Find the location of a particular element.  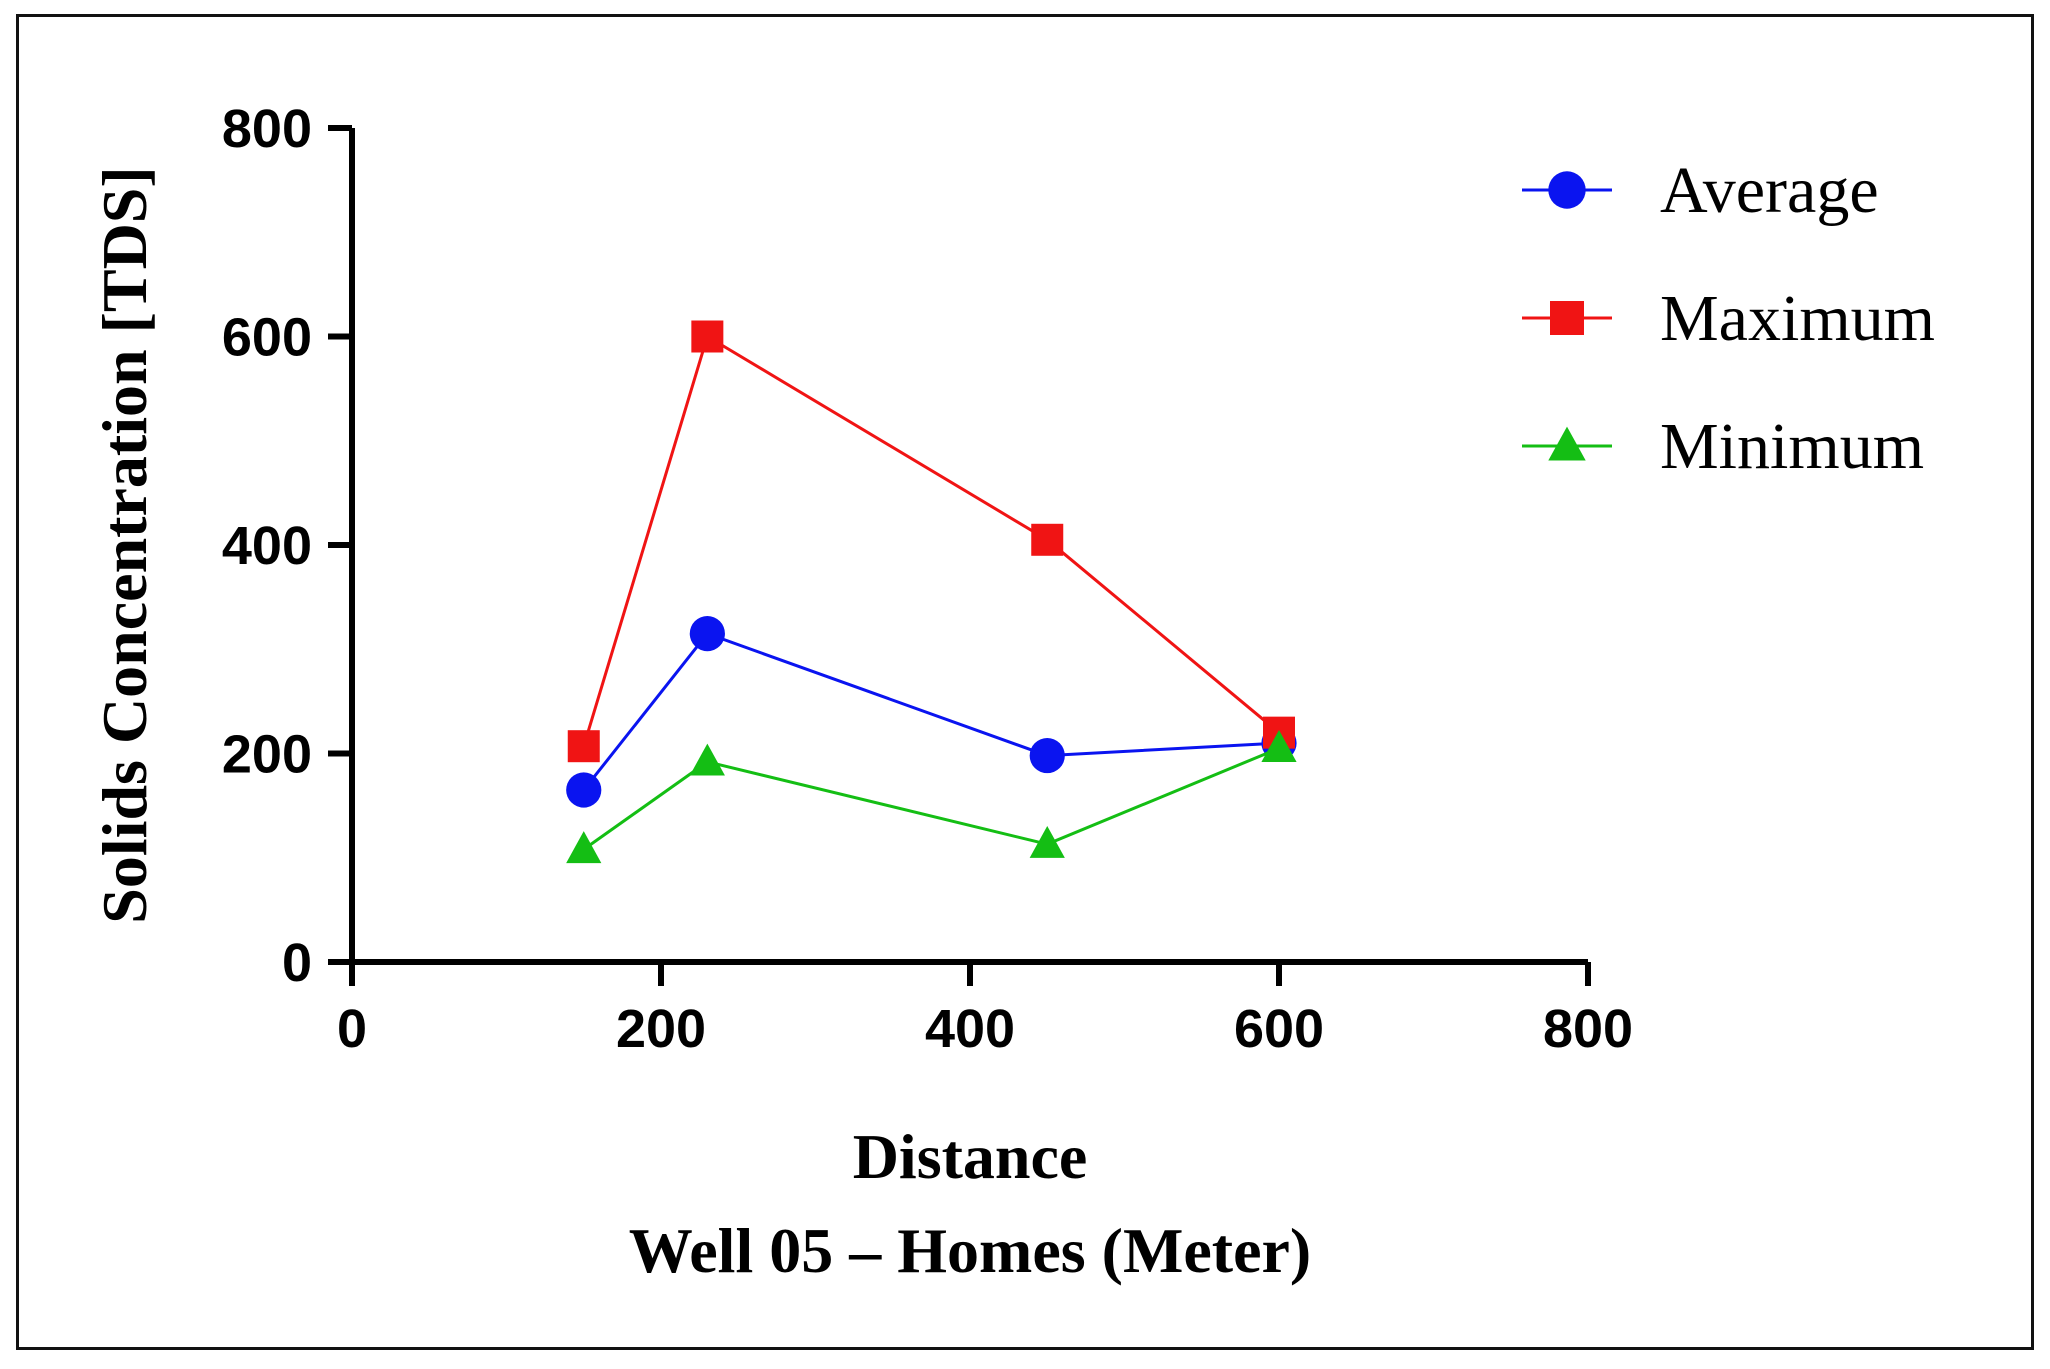

x-tick-label: 600 is located at coordinates (1279, 1029).